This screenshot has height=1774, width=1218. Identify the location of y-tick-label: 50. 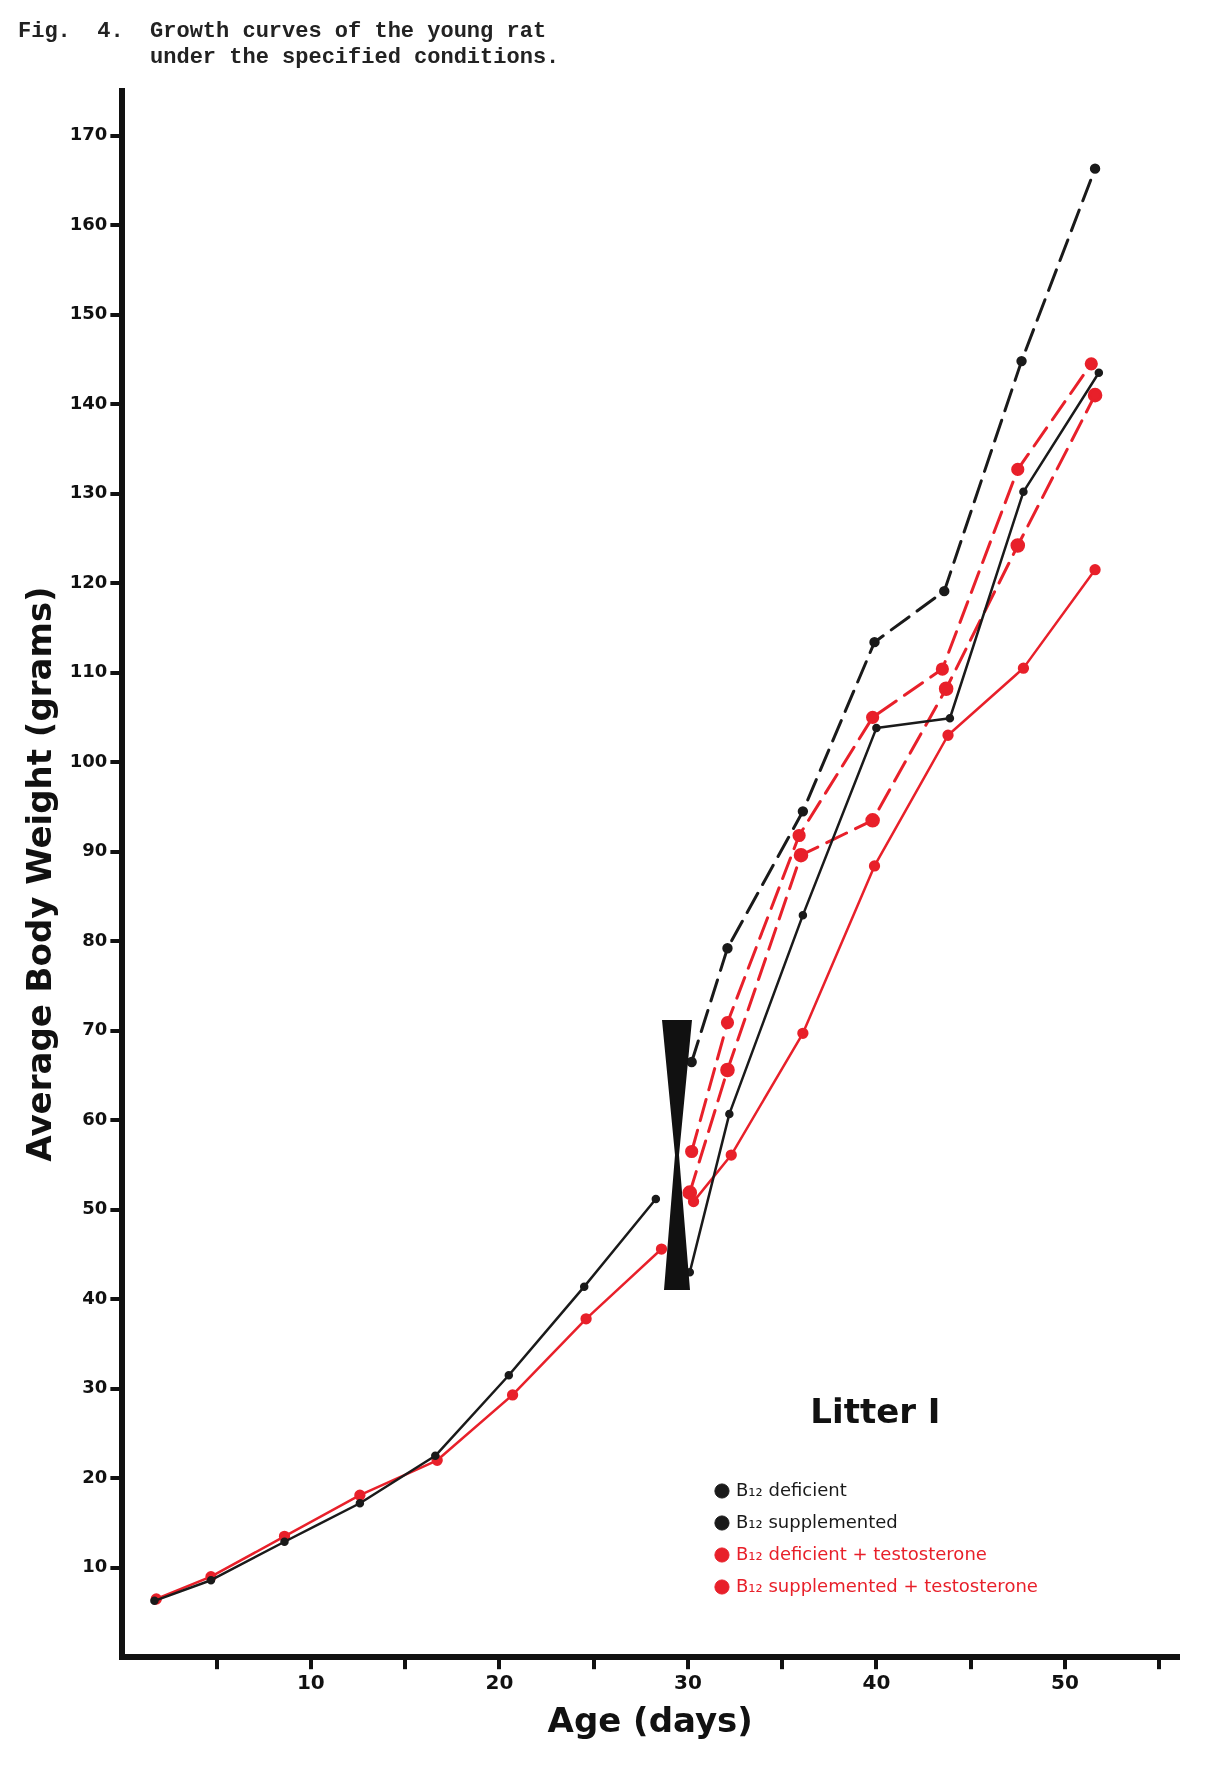
(95, 1208).